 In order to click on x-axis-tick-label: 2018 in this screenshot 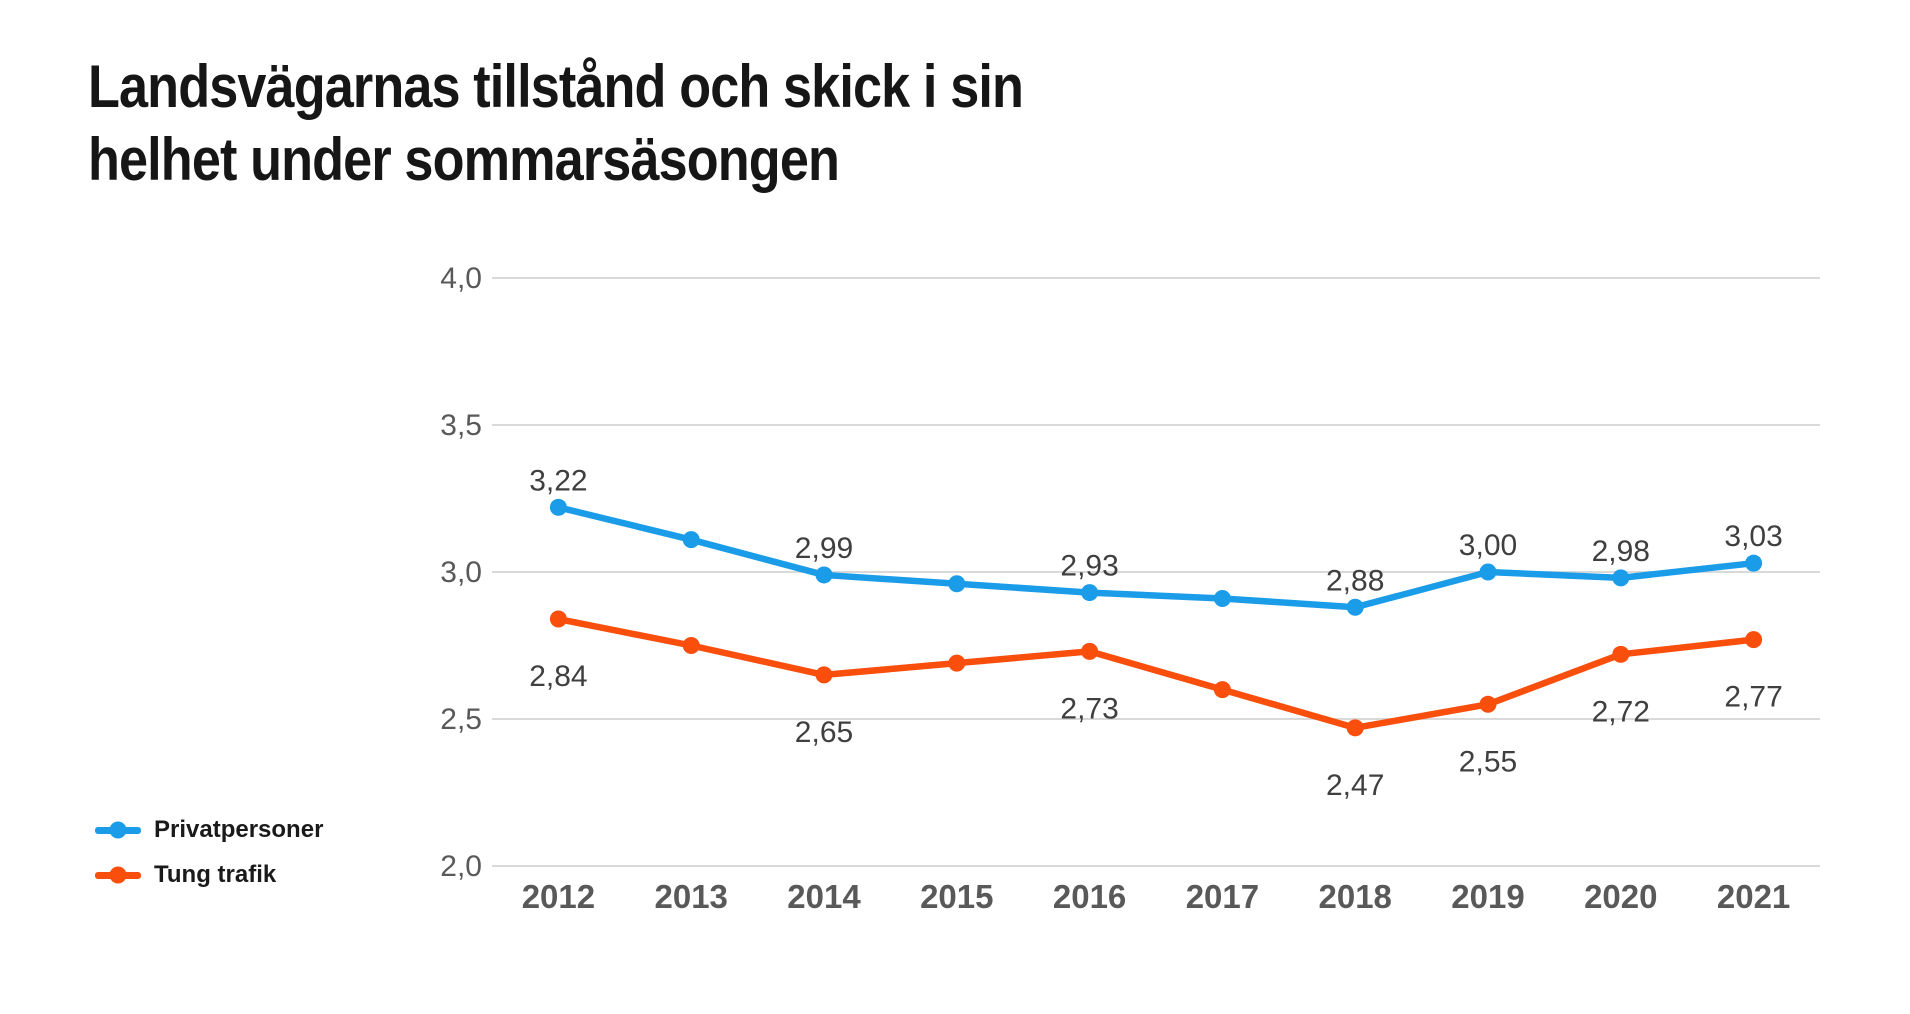, I will do `click(1354, 896)`.